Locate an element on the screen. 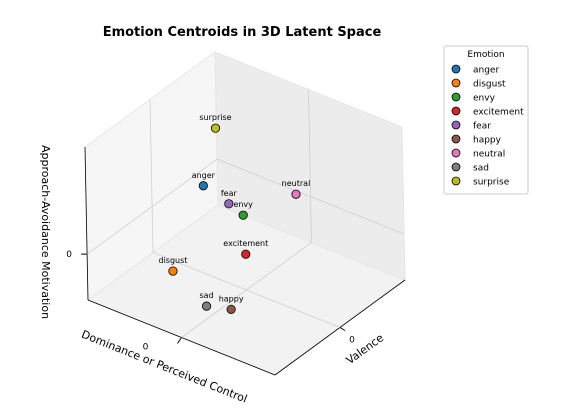  z-axis-label: Approach-Avoidance Motivation is located at coordinates (45, 232).